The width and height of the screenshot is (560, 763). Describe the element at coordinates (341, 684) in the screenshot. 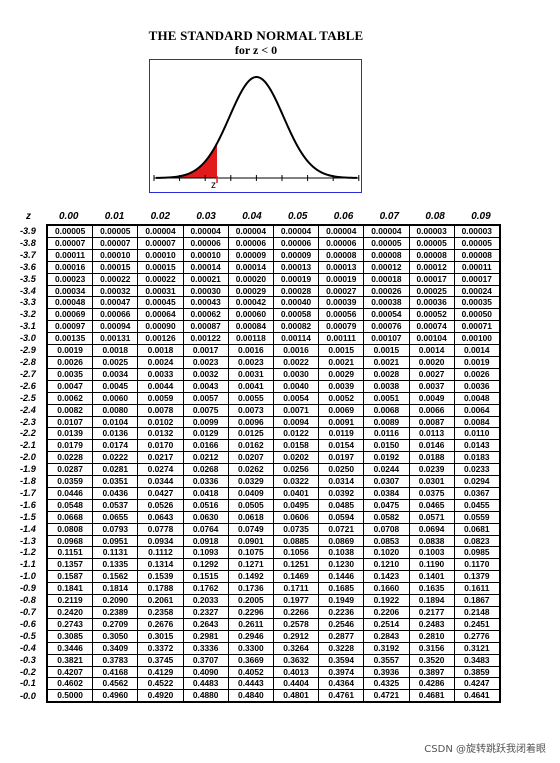

I see `table-cell: 0.4364` at that location.